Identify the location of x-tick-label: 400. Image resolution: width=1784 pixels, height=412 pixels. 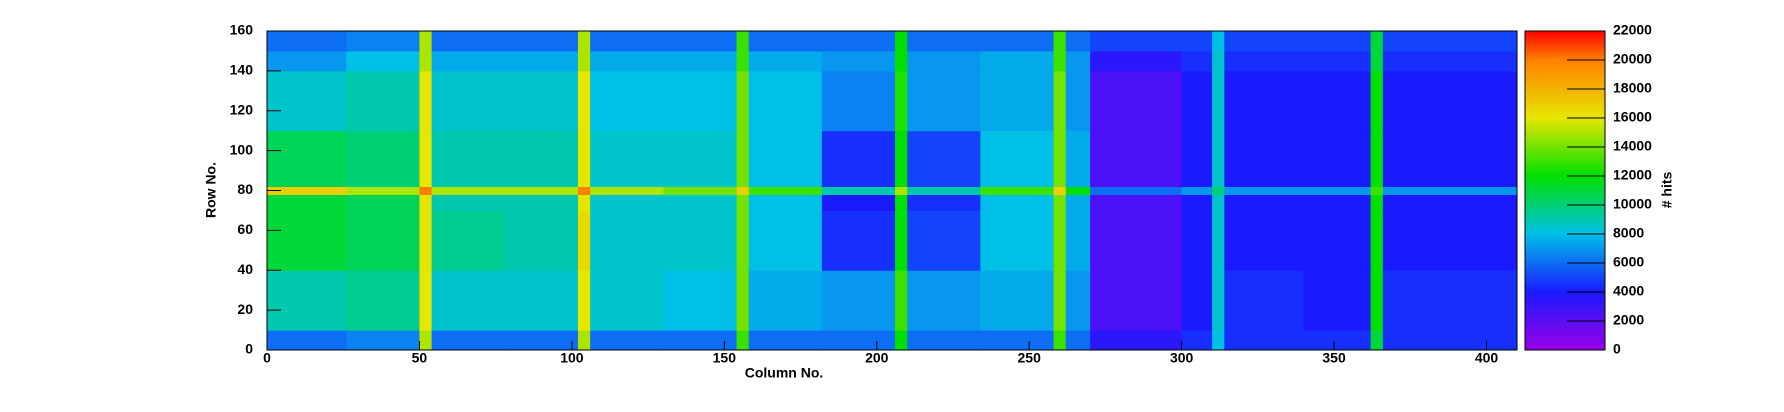
(1487, 358).